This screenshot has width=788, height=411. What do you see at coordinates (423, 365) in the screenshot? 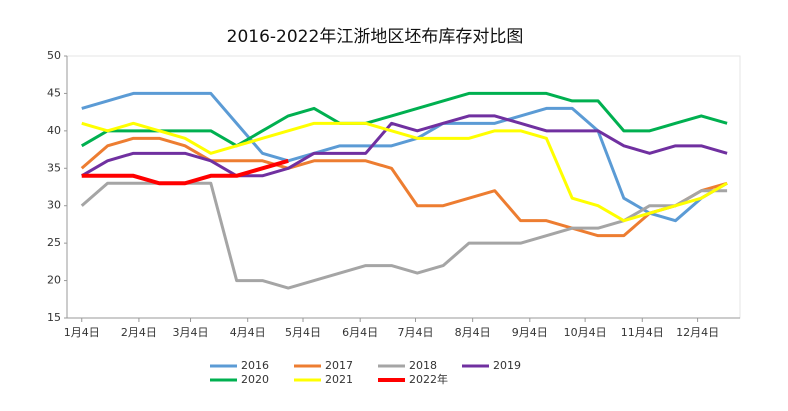
I see `legend-label: 2018` at bounding box center [423, 365].